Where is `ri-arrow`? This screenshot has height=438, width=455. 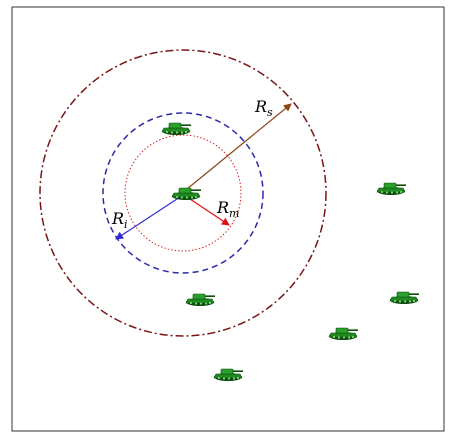
ri-arrow is located at coordinates (148, 218).